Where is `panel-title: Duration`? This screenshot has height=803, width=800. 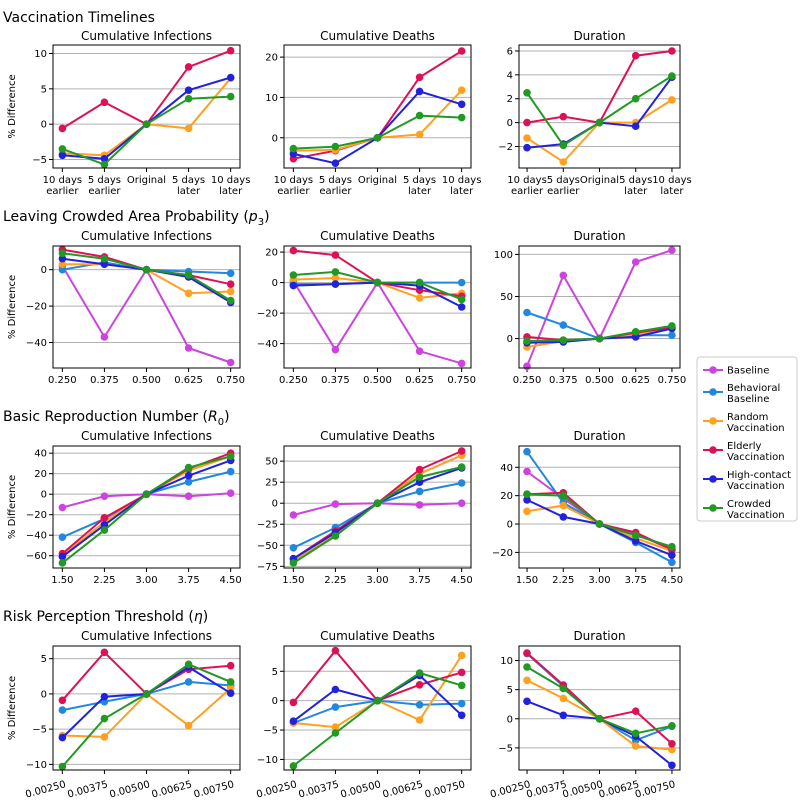 panel-title: Duration is located at coordinates (599, 36).